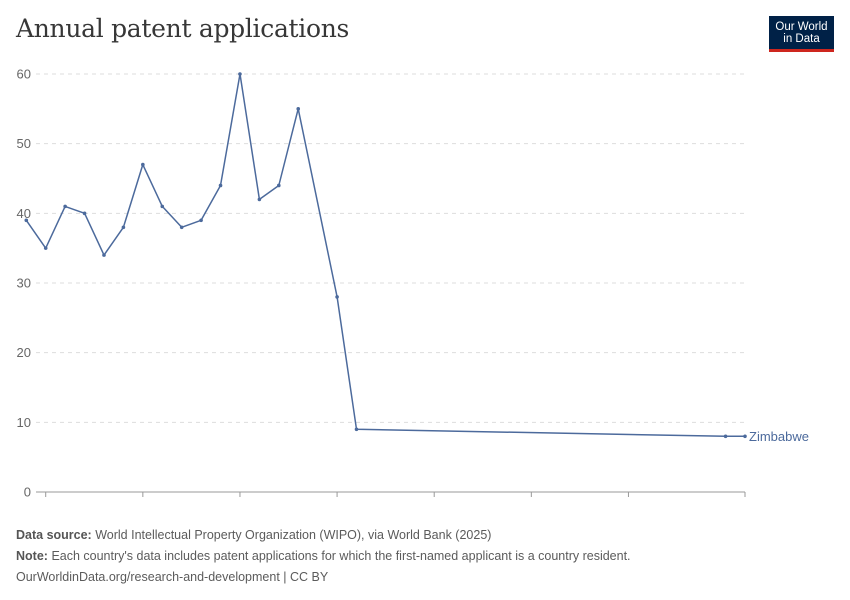 The height and width of the screenshot is (600, 850). What do you see at coordinates (239, 499) in the screenshot?
I see `x-tick-label: 1990` at bounding box center [239, 499].